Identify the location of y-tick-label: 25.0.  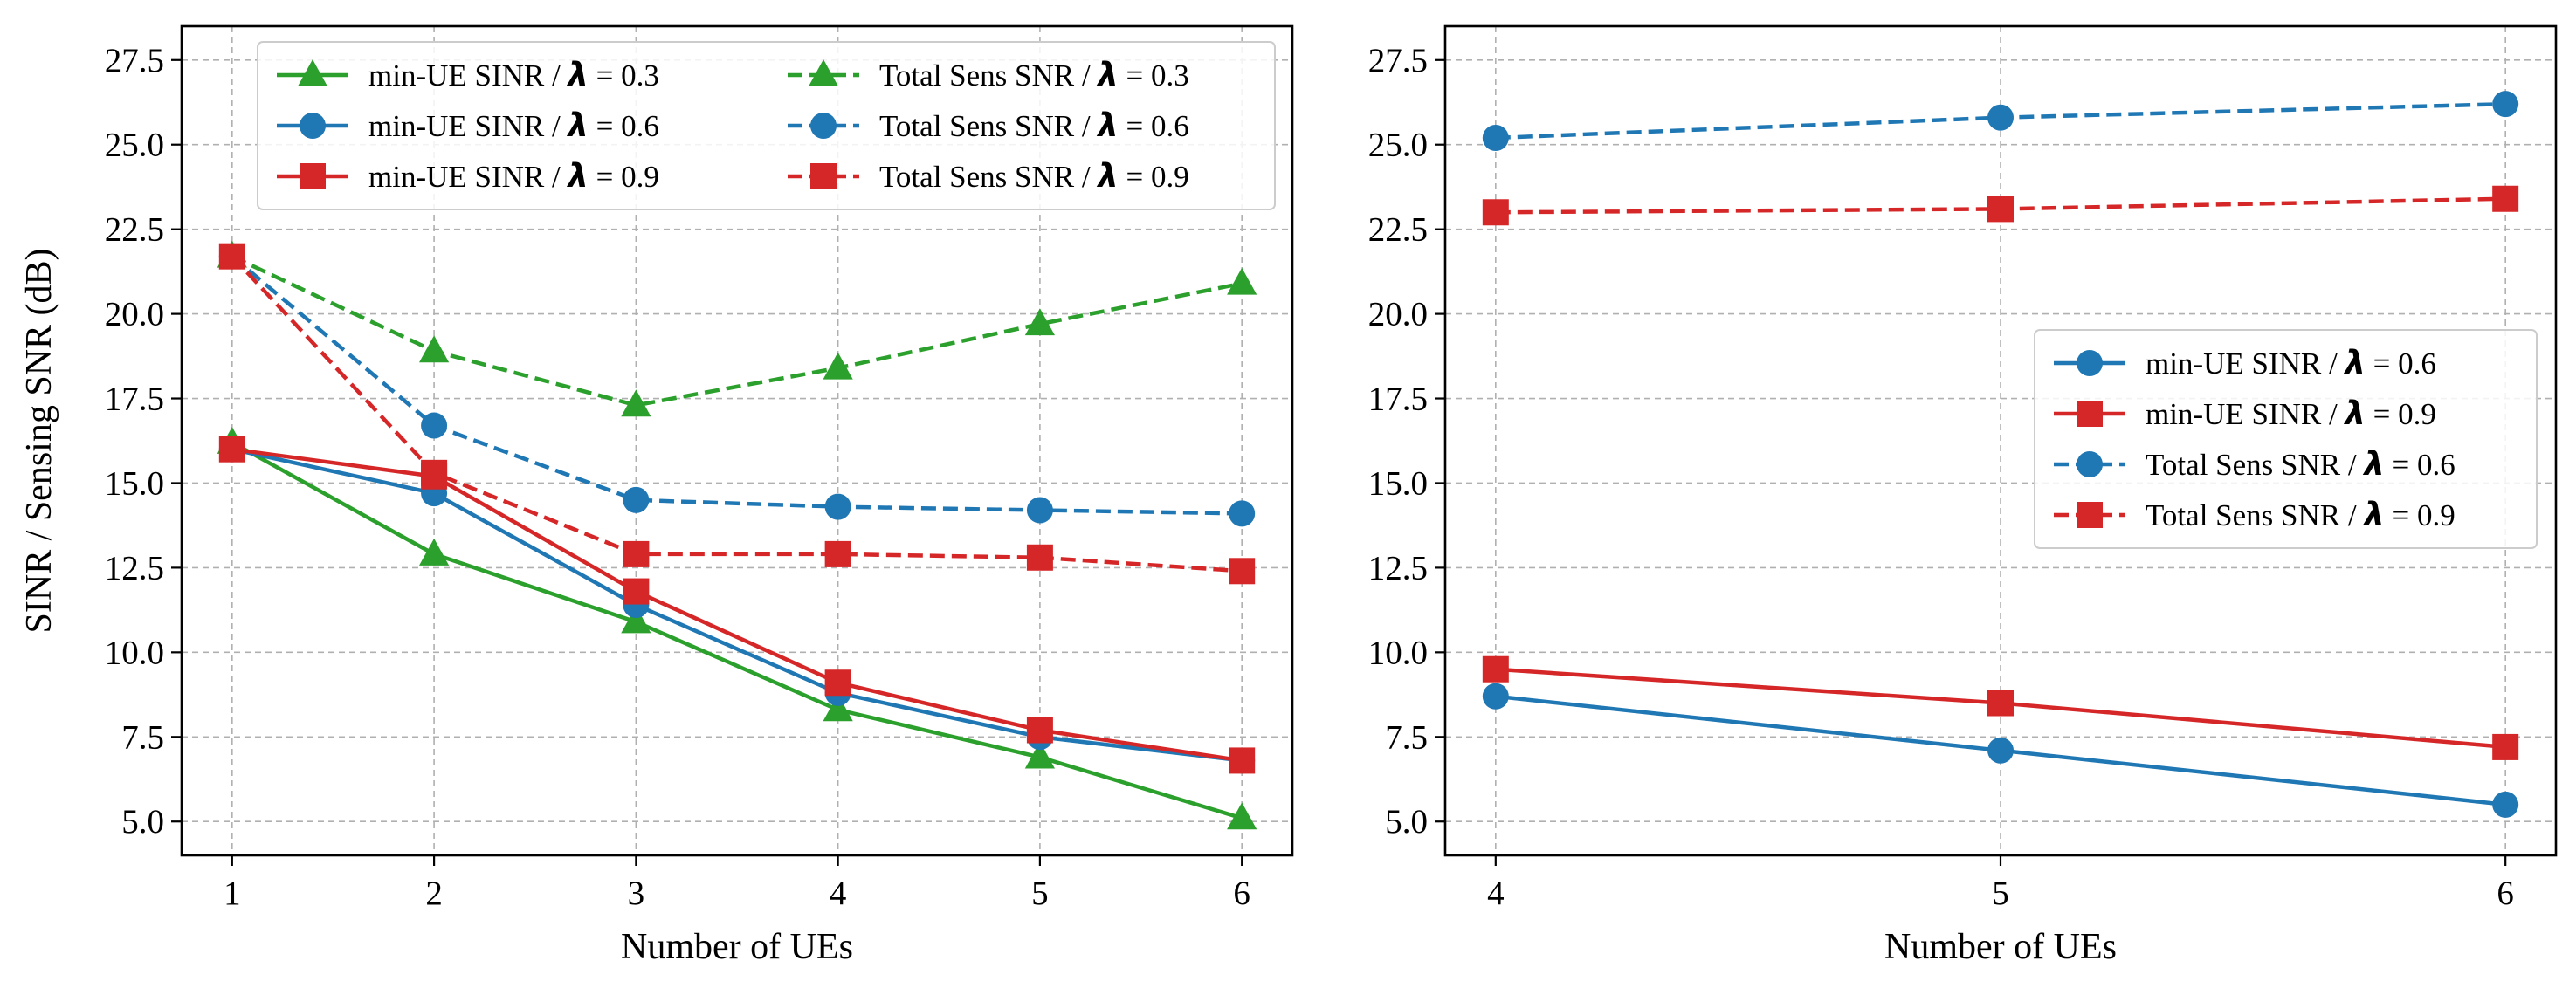
(1398, 146).